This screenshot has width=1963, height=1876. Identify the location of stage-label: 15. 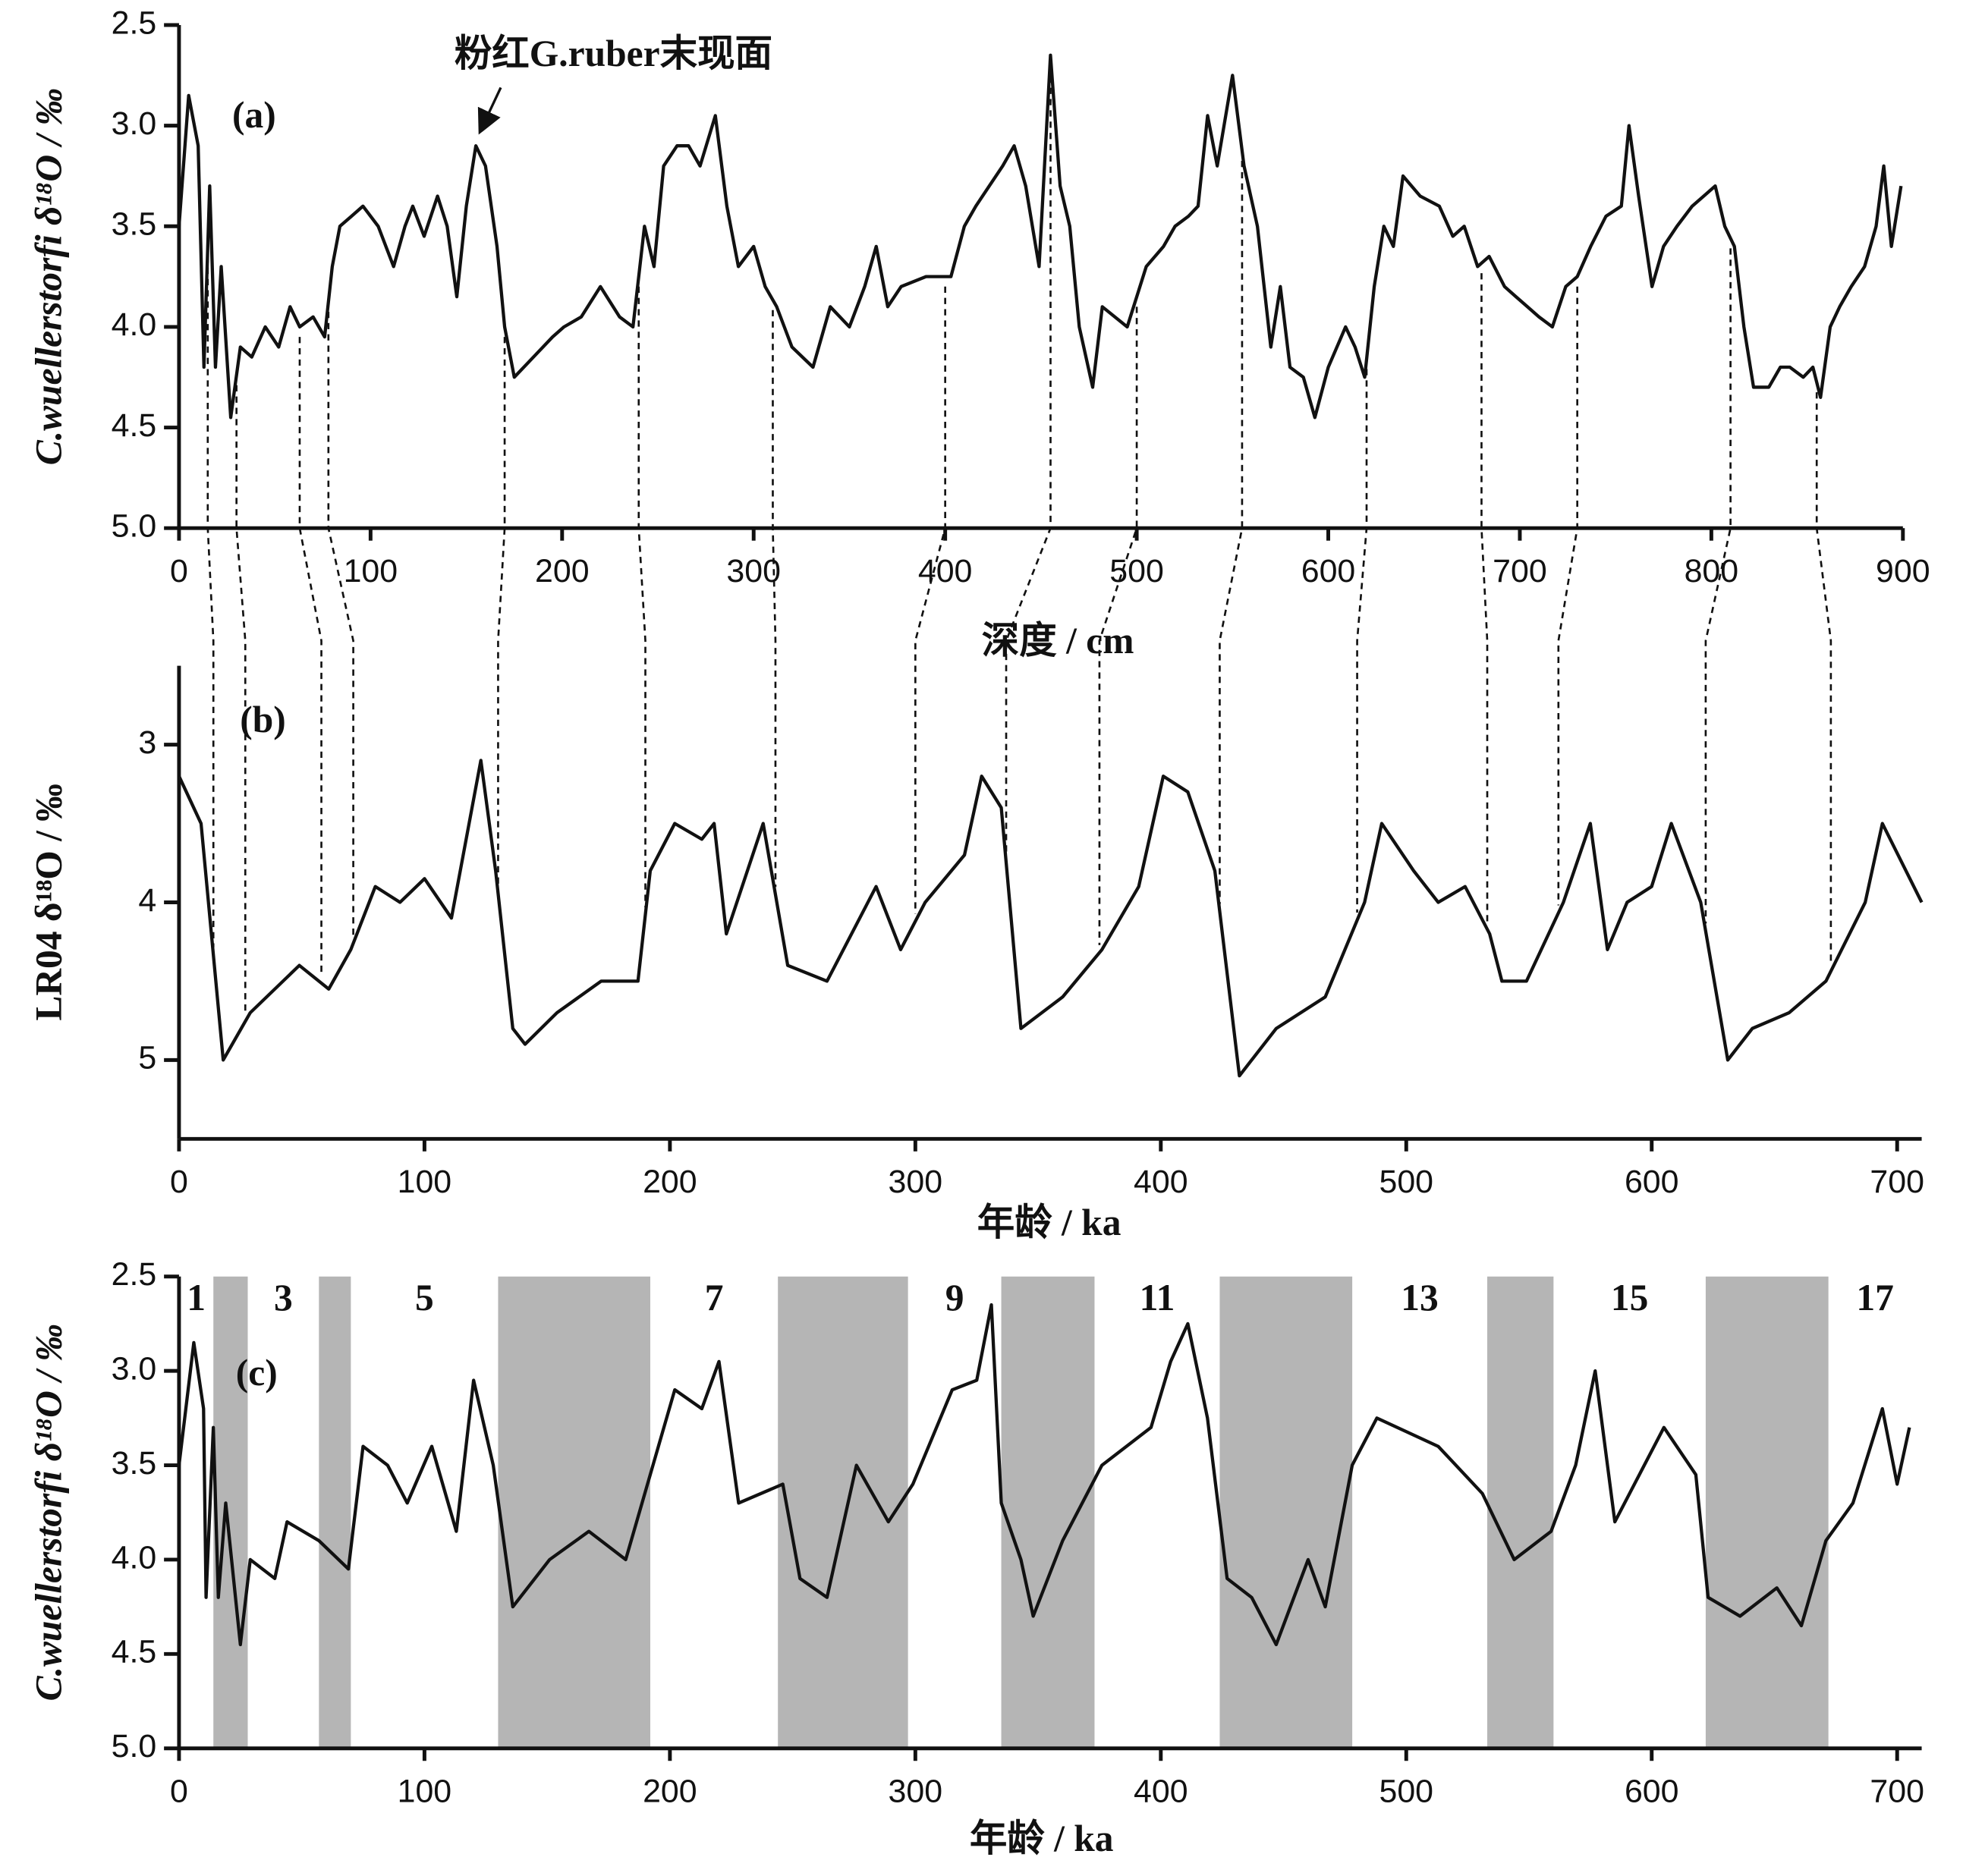
(1629, 1297).